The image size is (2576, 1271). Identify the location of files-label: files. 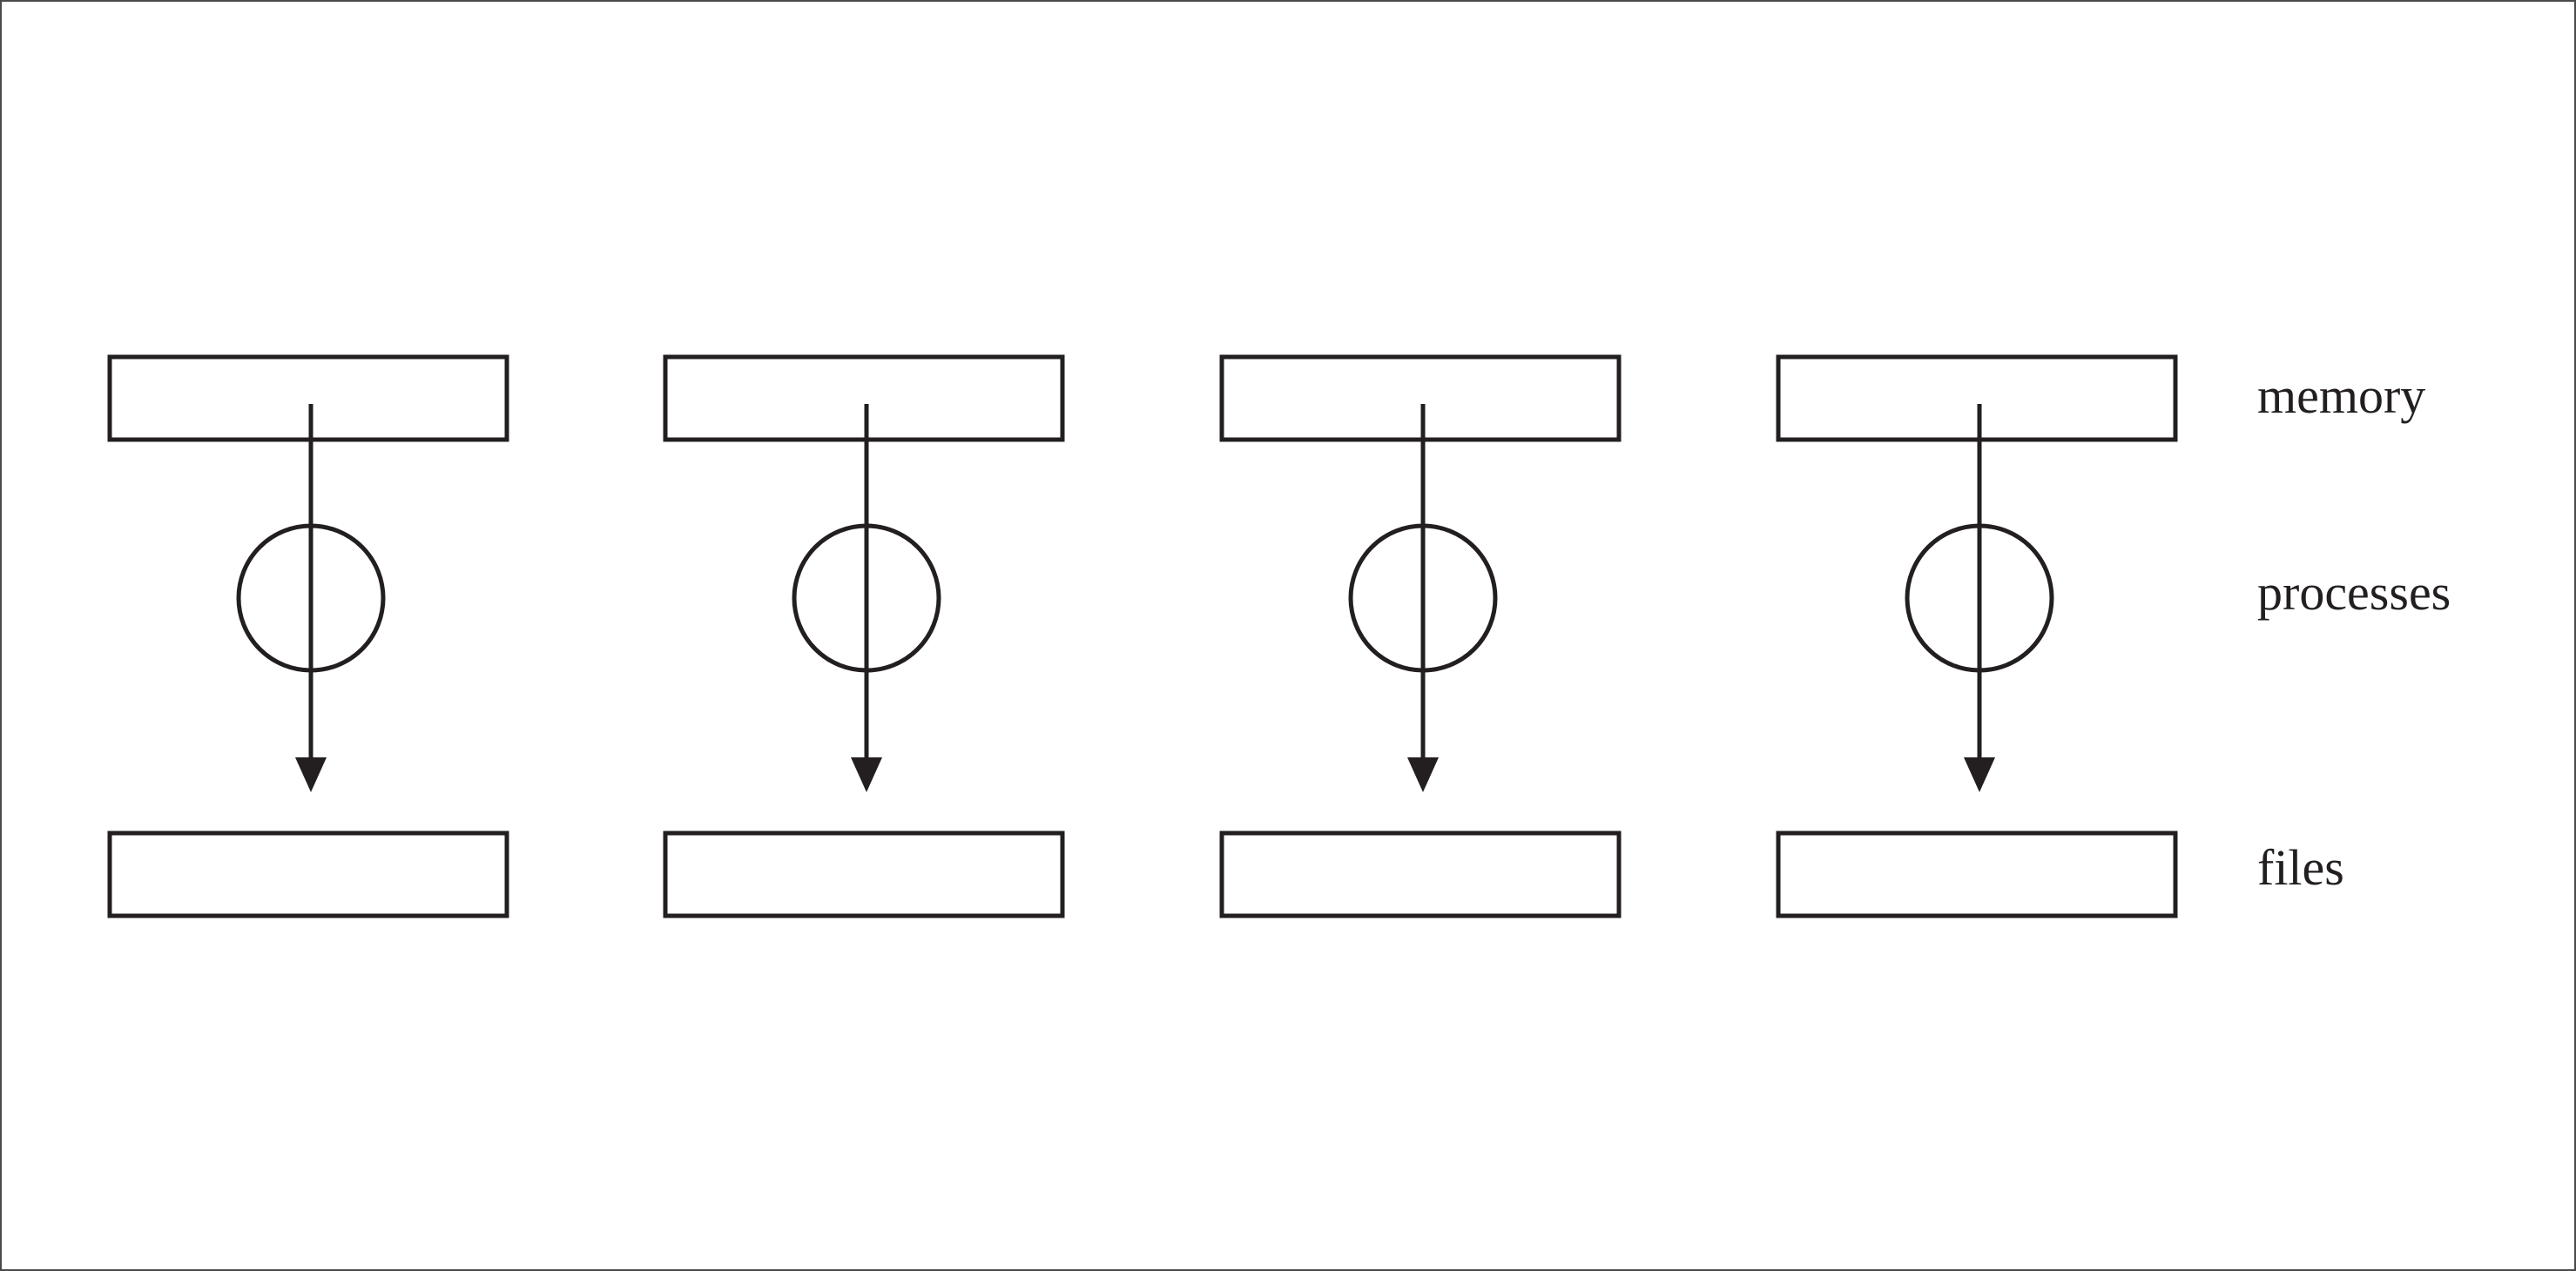
(2301, 867).